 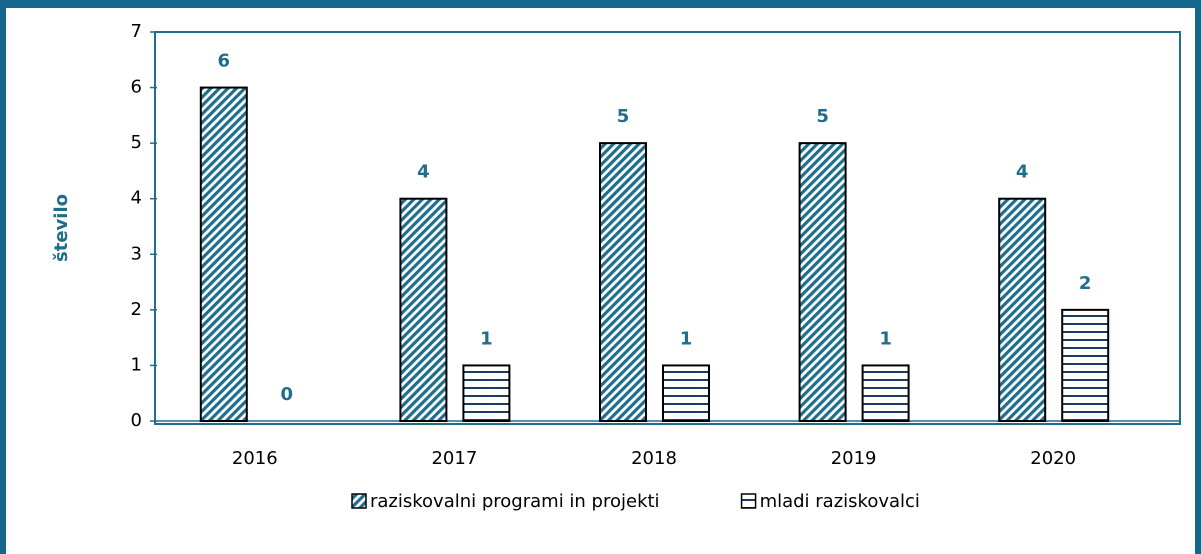 What do you see at coordinates (136, 253) in the screenshot?
I see `y-tick-label: 3` at bounding box center [136, 253].